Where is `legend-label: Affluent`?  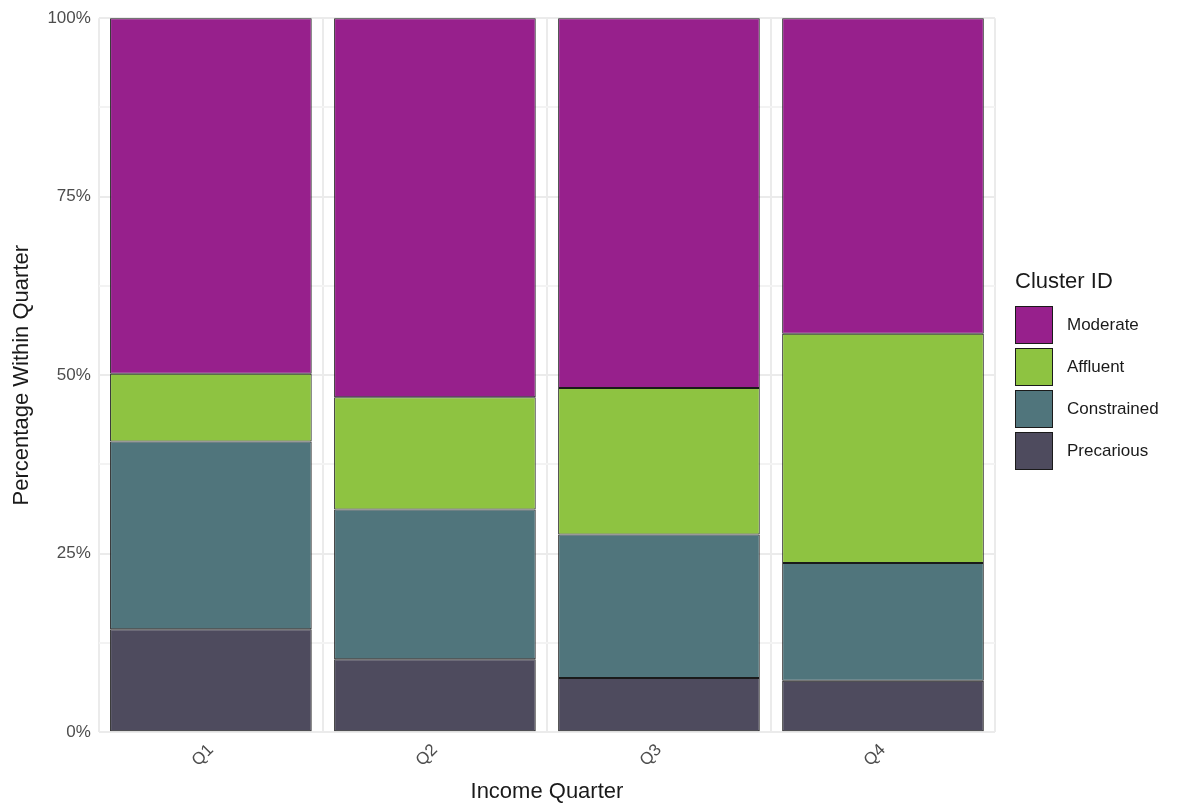 legend-label: Affluent is located at coordinates (1096, 367).